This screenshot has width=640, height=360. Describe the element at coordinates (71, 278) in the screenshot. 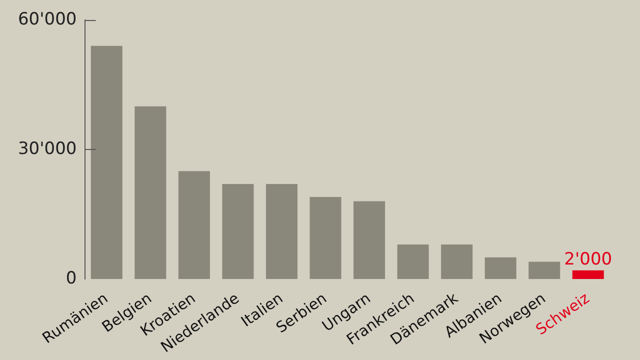

I see `y-tick-label: 0` at that location.